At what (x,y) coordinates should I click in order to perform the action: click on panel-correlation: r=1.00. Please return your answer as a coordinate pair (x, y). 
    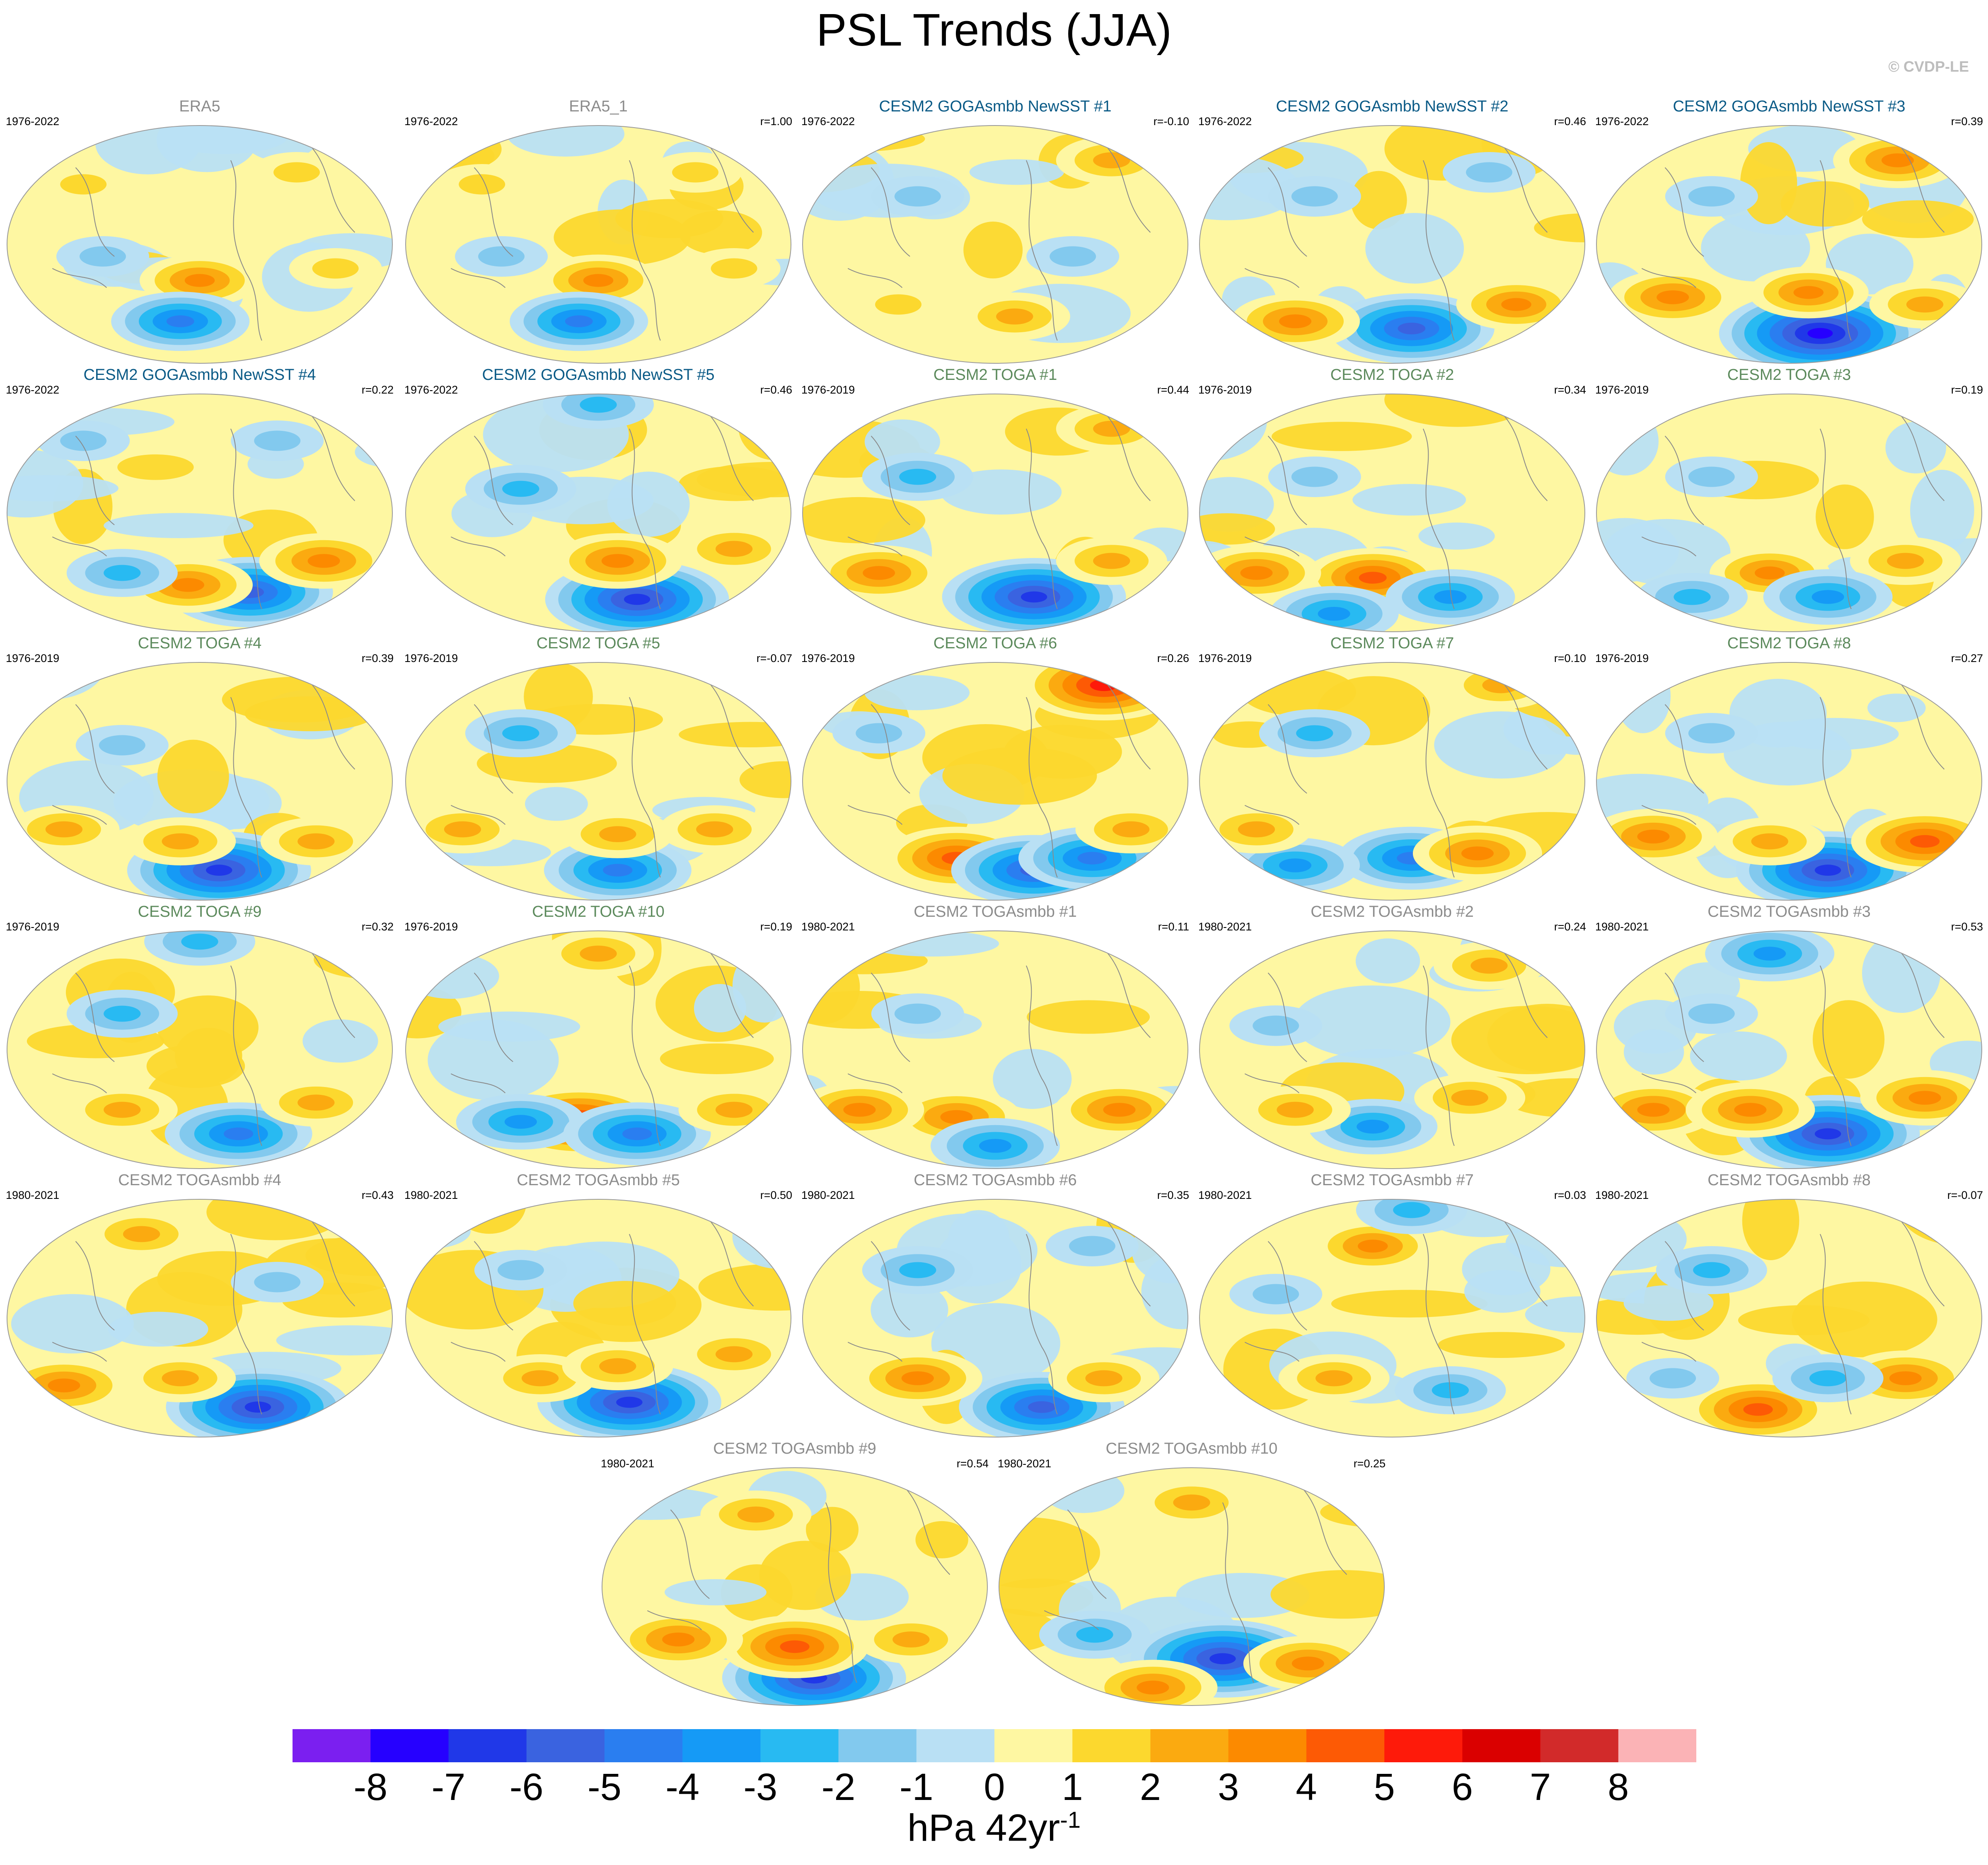
    Looking at the image, I should click on (776, 121).